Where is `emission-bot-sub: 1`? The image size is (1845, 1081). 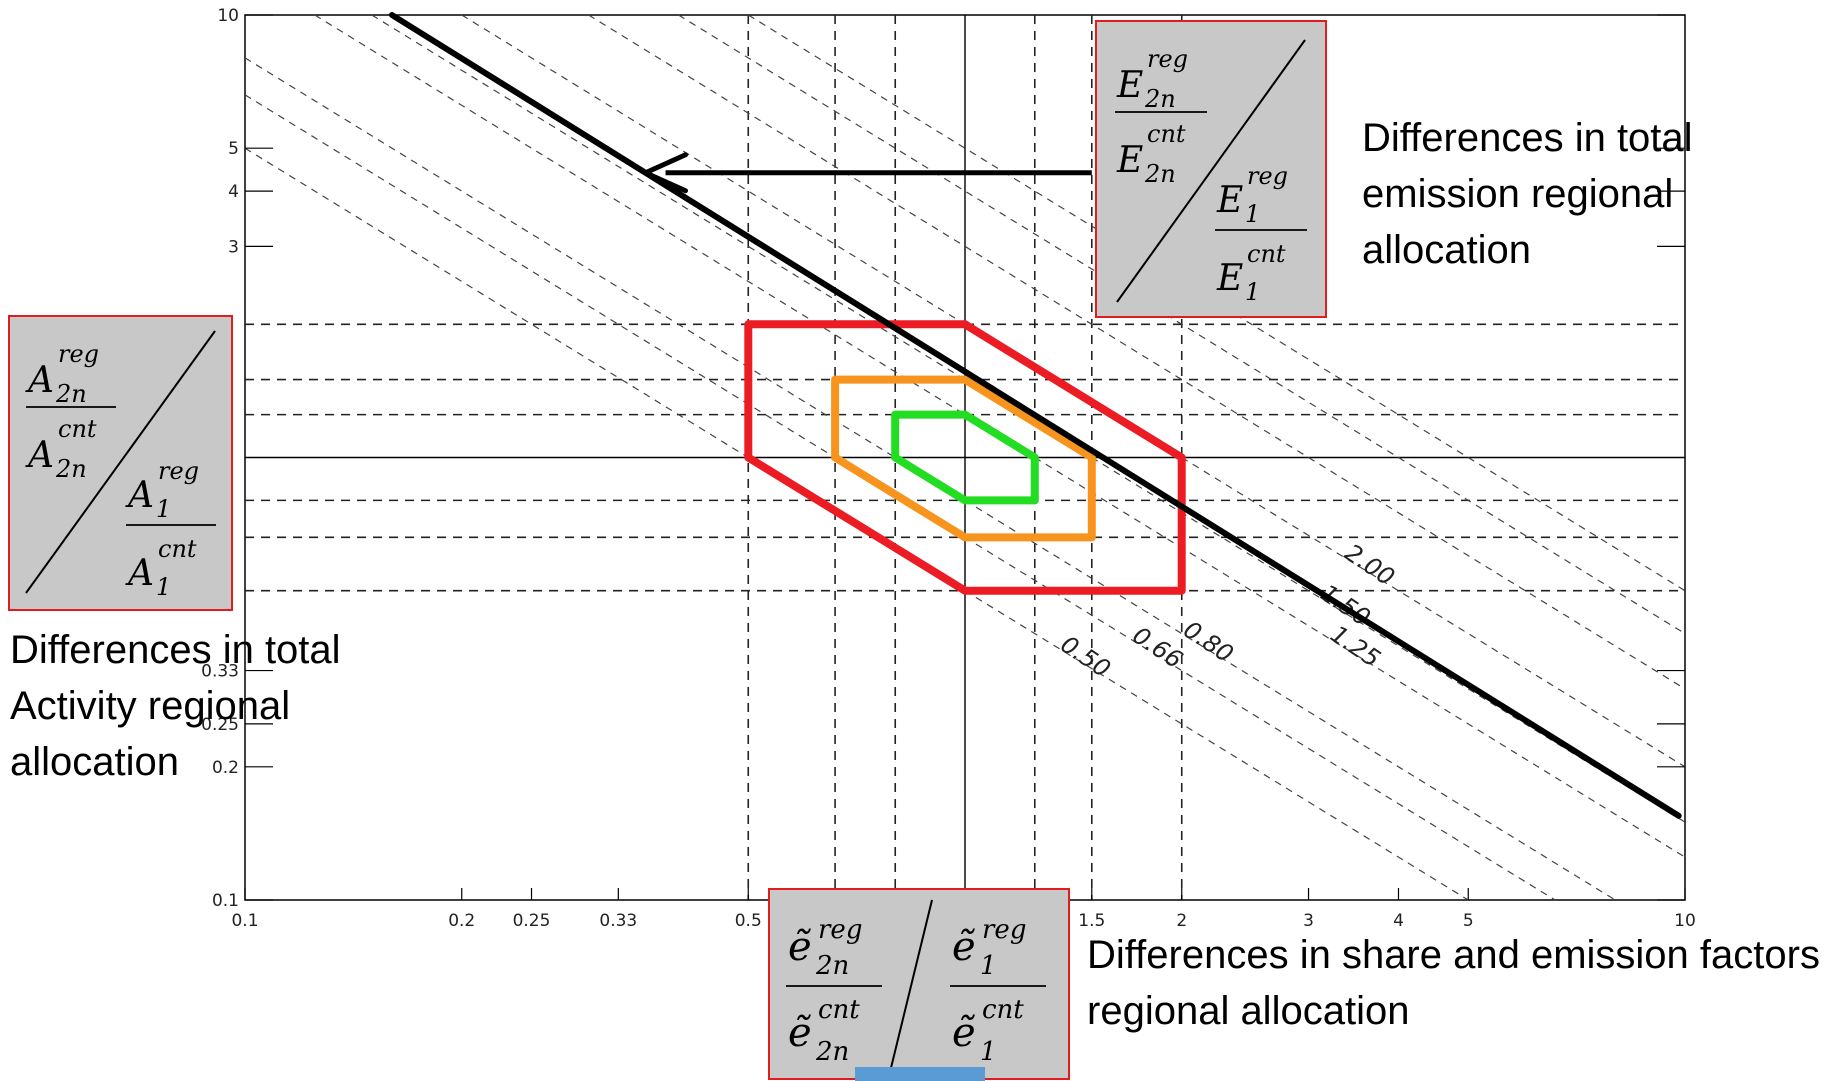
emission-bot-sub: 1 is located at coordinates (1252, 292).